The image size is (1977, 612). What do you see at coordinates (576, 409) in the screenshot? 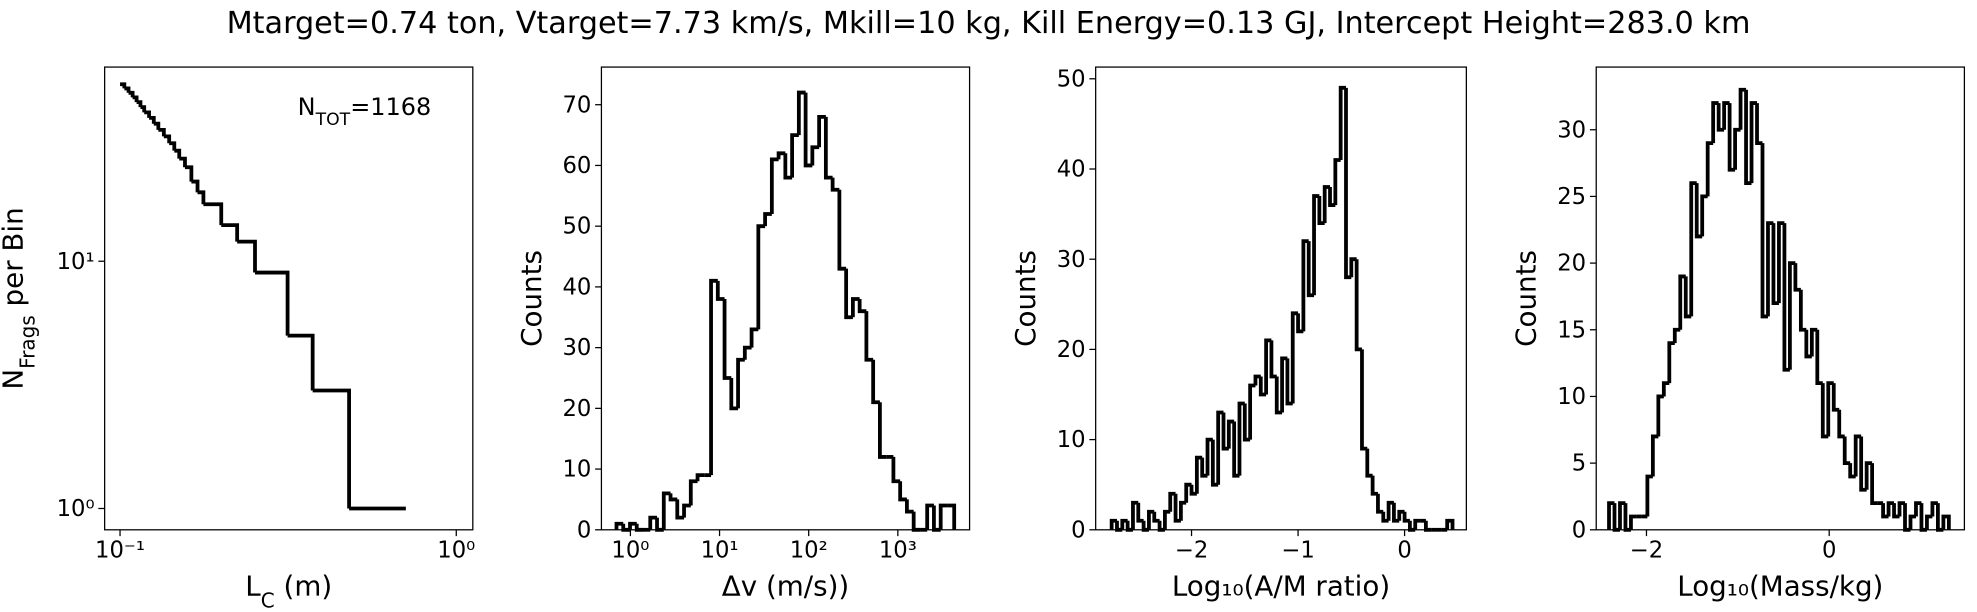
I see `y-tick-label: 20` at bounding box center [576, 409].